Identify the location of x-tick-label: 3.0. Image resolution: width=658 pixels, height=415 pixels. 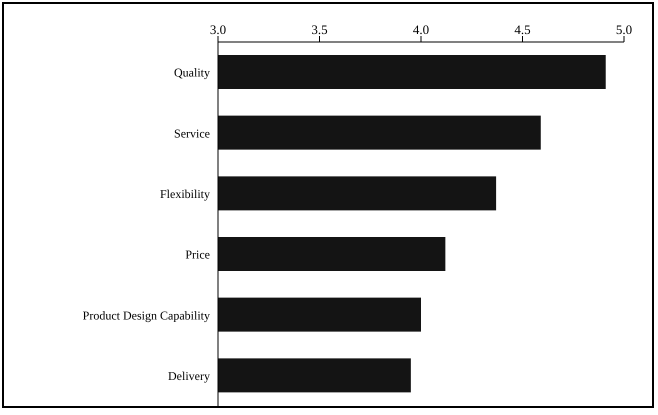
(218, 29).